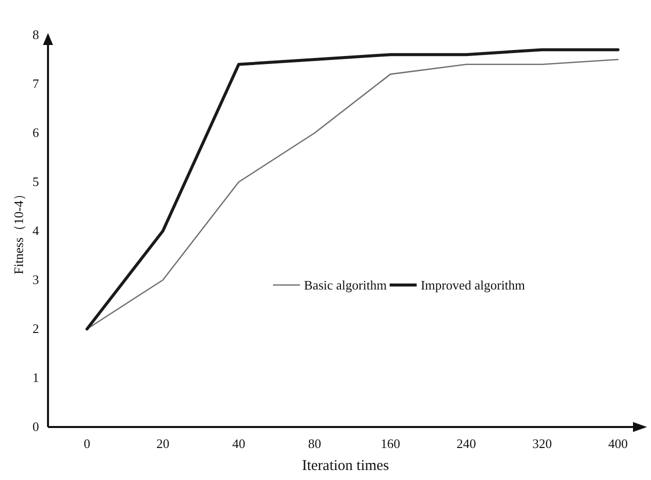  What do you see at coordinates (35, 280) in the screenshot?
I see `y-tick-label: 3` at bounding box center [35, 280].